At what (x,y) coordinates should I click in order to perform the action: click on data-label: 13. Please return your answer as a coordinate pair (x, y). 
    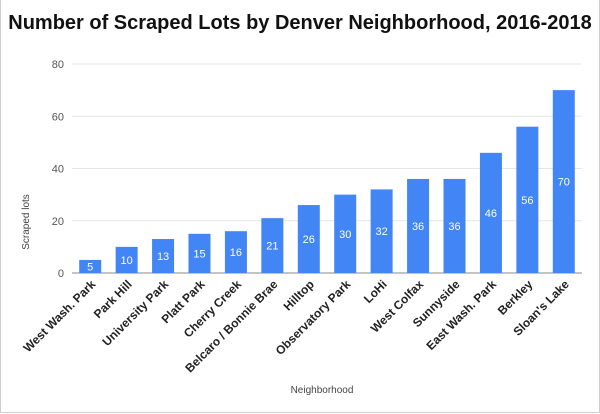
    Looking at the image, I should click on (163, 257).